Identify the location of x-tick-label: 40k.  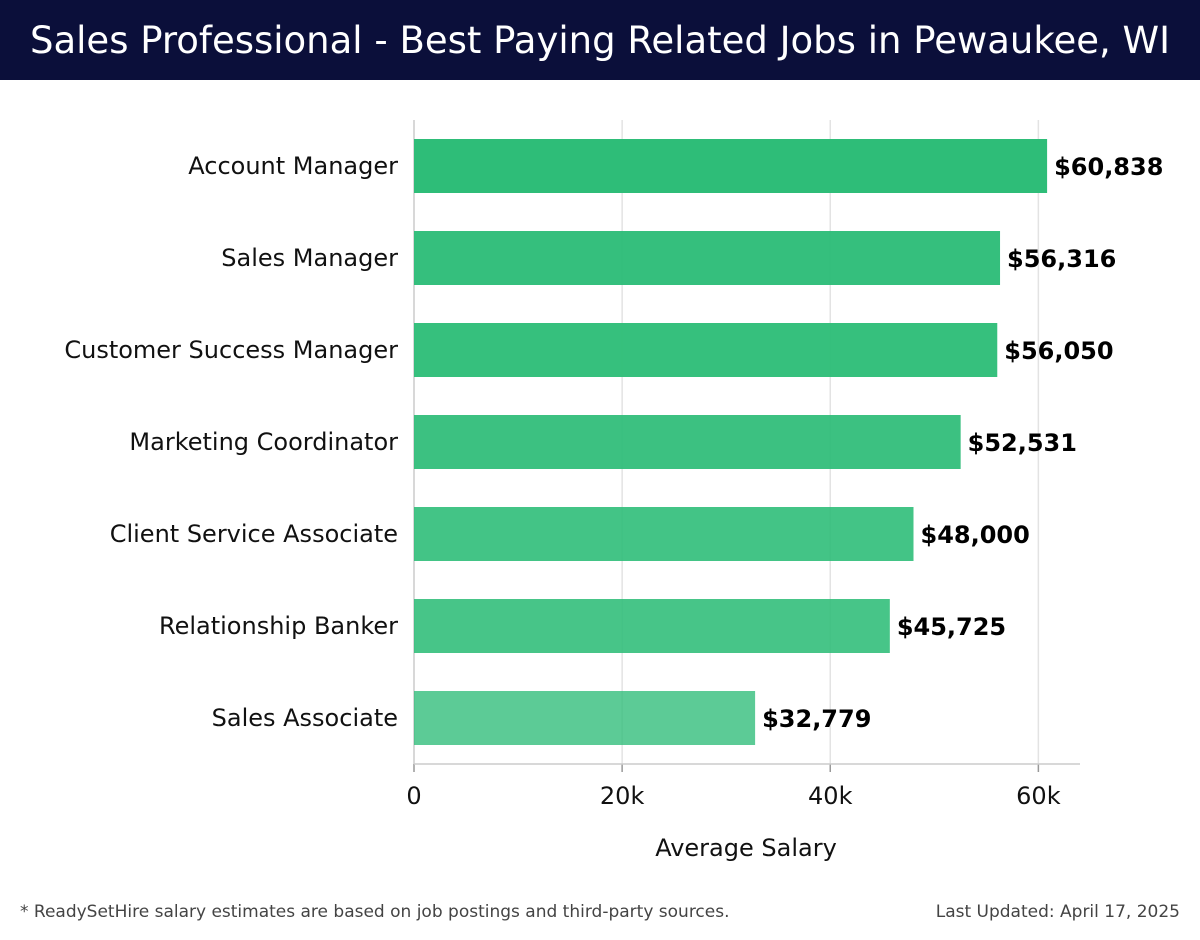
(830, 796).